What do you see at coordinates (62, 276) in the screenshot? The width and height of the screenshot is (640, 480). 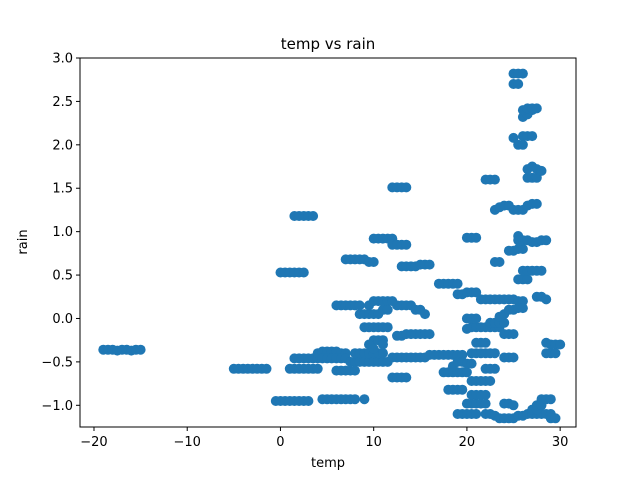 I see `y-tick-label: 0.5` at bounding box center [62, 276].